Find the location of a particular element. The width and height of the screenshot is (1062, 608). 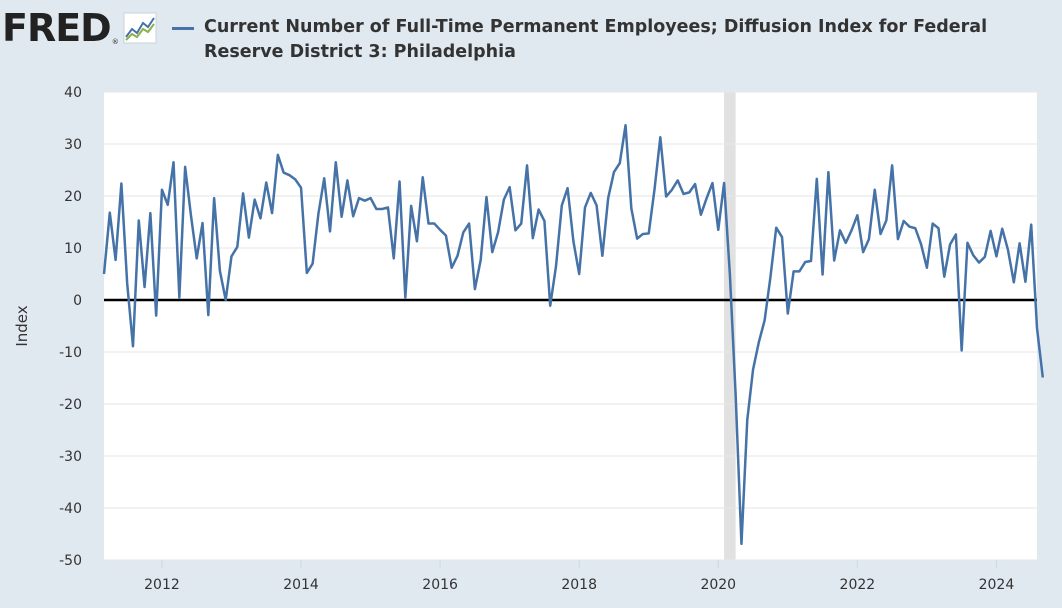

recession-shading-layer is located at coordinates (730, 326).